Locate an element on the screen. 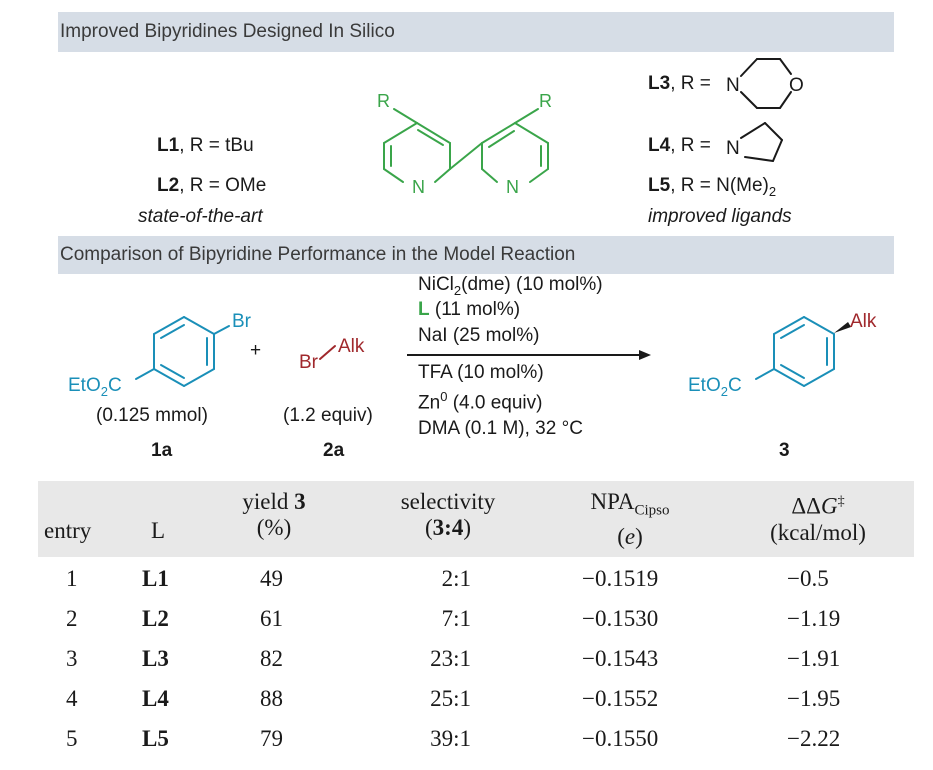  cell-selectivity: 23:1 is located at coordinates (450, 658).